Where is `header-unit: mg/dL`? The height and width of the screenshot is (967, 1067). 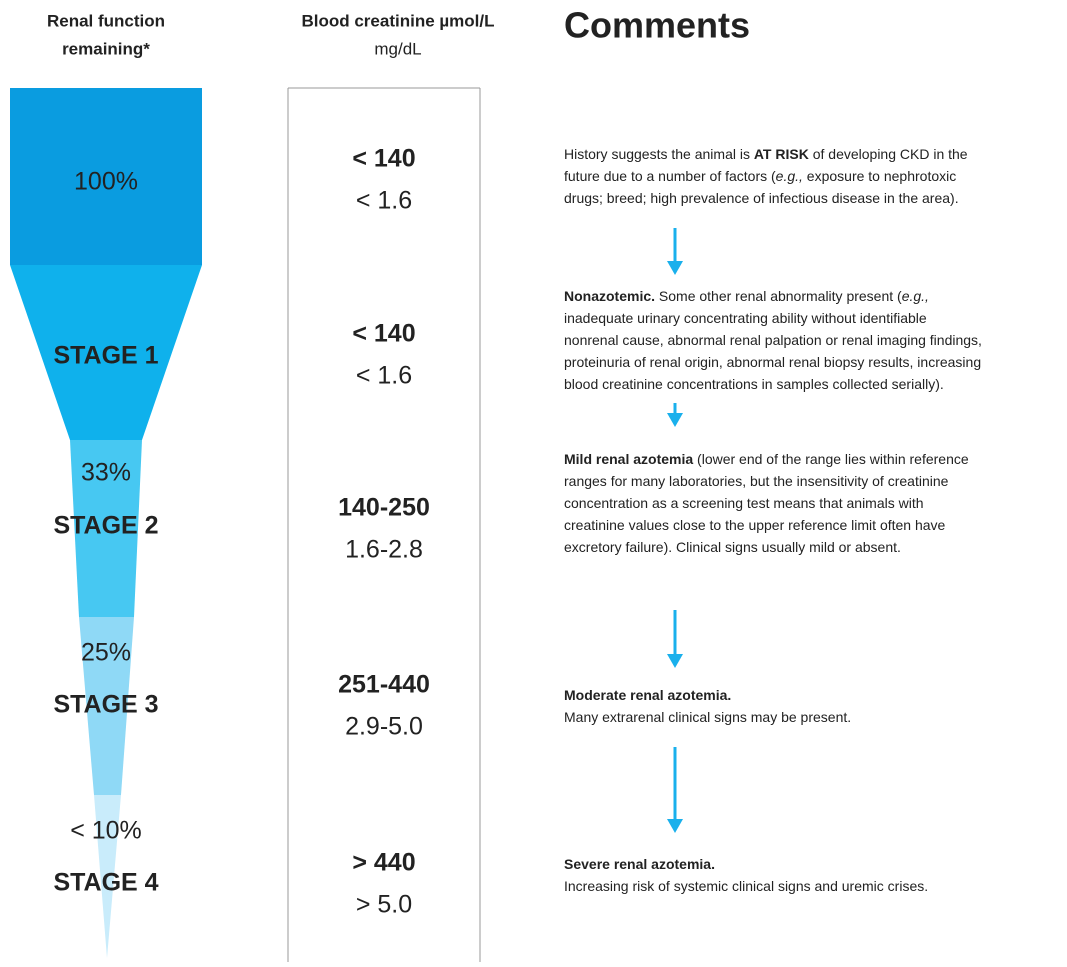
header-unit: mg/dL is located at coordinates (397, 48).